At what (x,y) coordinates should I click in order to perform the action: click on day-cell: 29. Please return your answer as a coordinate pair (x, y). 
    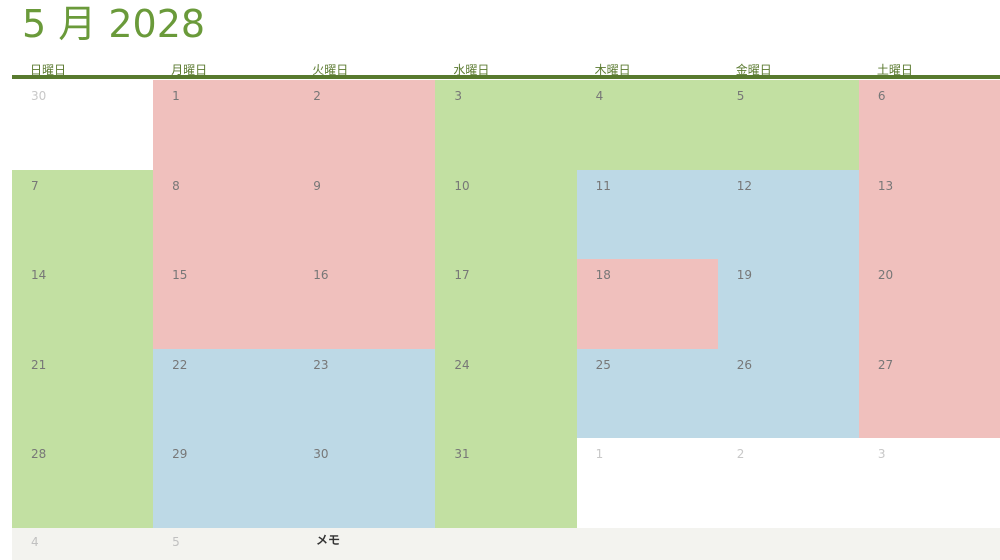
    Looking at the image, I should click on (224, 483).